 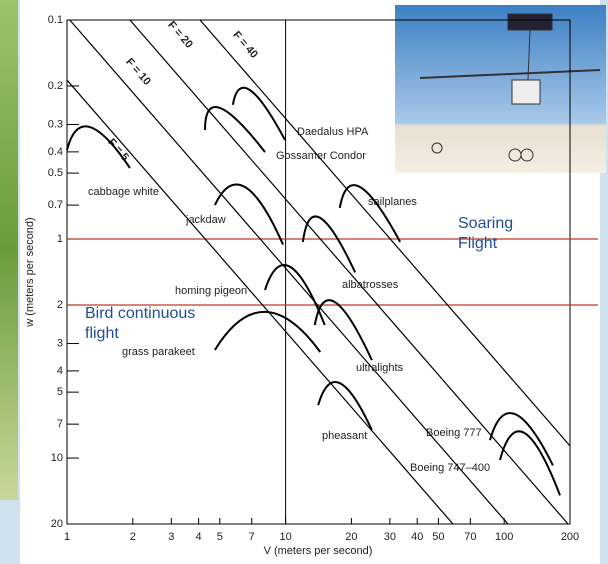 What do you see at coordinates (370, 285) in the screenshot?
I see `curve-label: albatrosses` at bounding box center [370, 285].